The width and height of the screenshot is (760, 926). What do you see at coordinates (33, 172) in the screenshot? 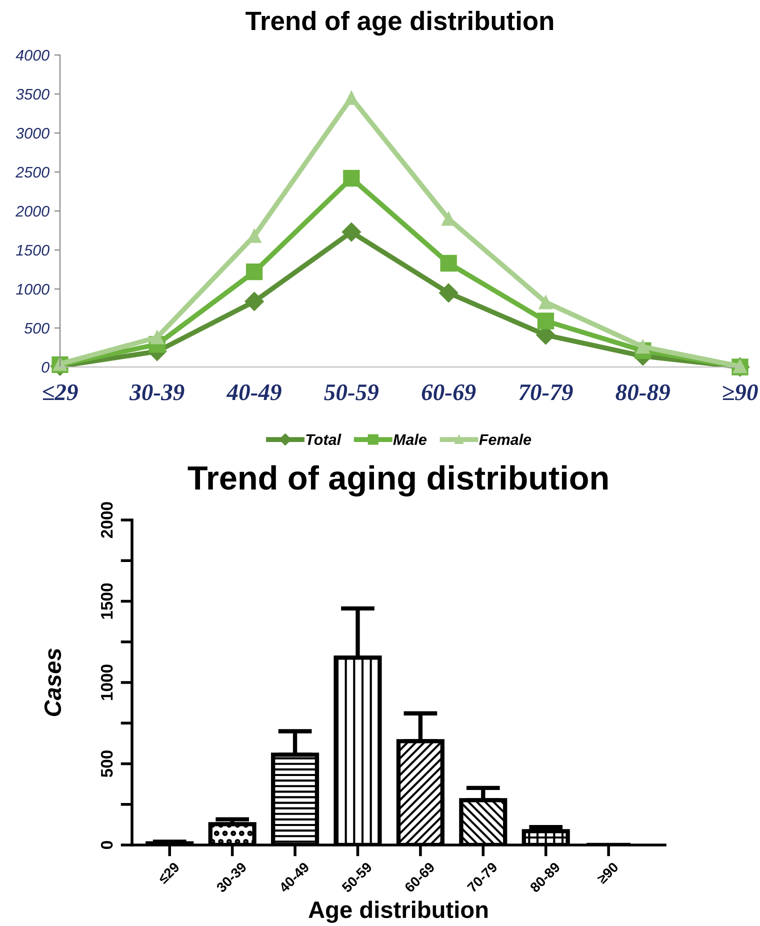
I see `y-tick-label: 2500` at bounding box center [33, 172].